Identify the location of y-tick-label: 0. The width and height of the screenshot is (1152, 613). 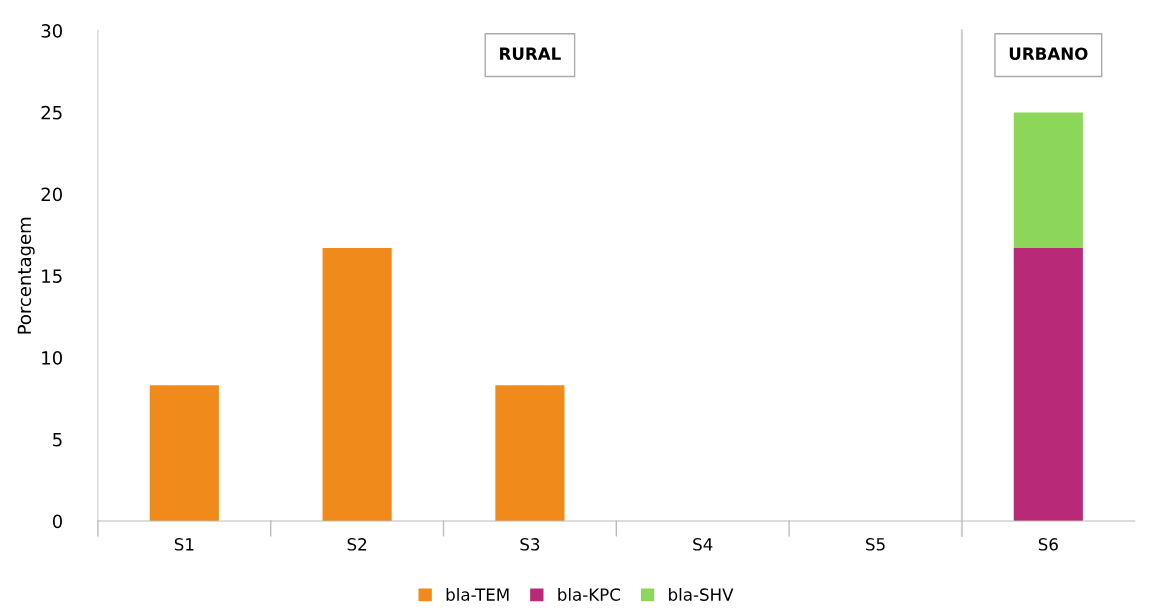
(57, 521).